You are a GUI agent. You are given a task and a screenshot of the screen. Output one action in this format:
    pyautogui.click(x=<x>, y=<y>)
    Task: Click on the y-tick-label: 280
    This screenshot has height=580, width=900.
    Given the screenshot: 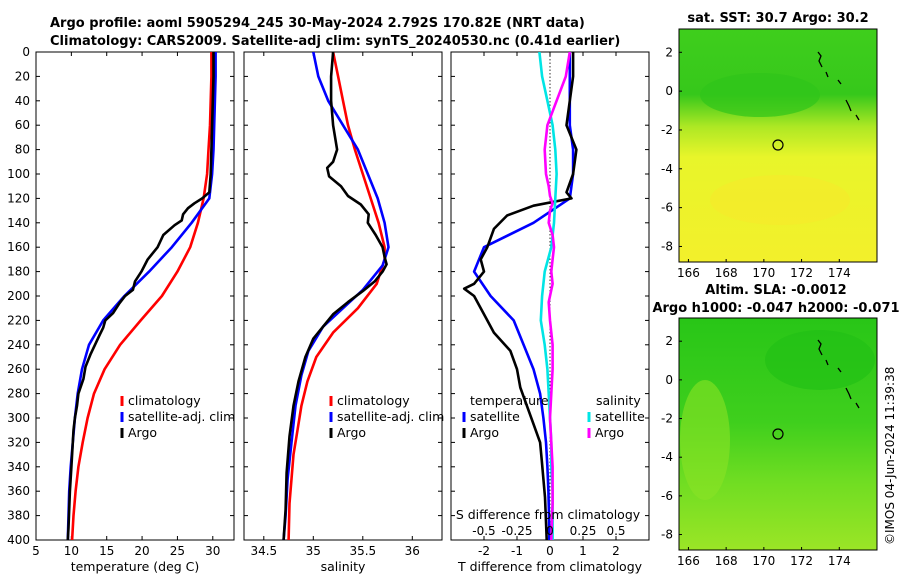 What is the action you would take?
    pyautogui.click(x=18, y=394)
    